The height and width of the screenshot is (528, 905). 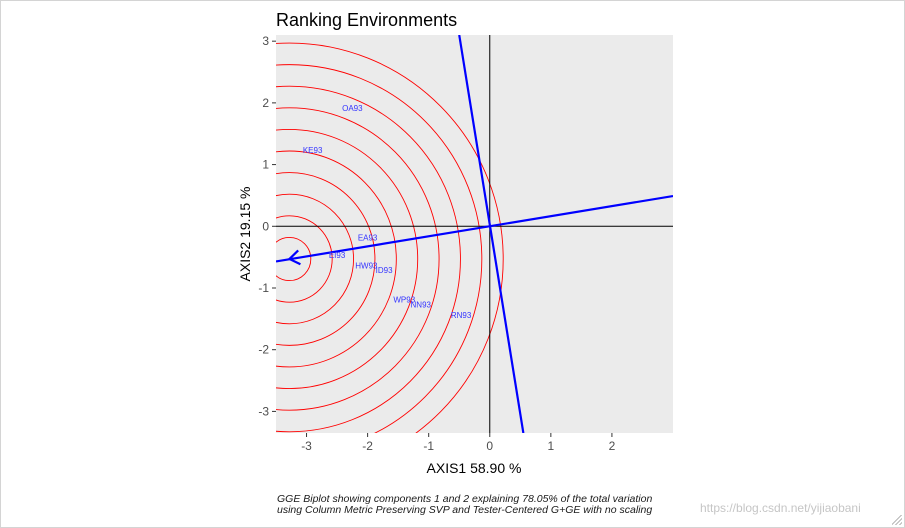 I want to click on chart-title: Ranking Environments, so click(x=366, y=20).